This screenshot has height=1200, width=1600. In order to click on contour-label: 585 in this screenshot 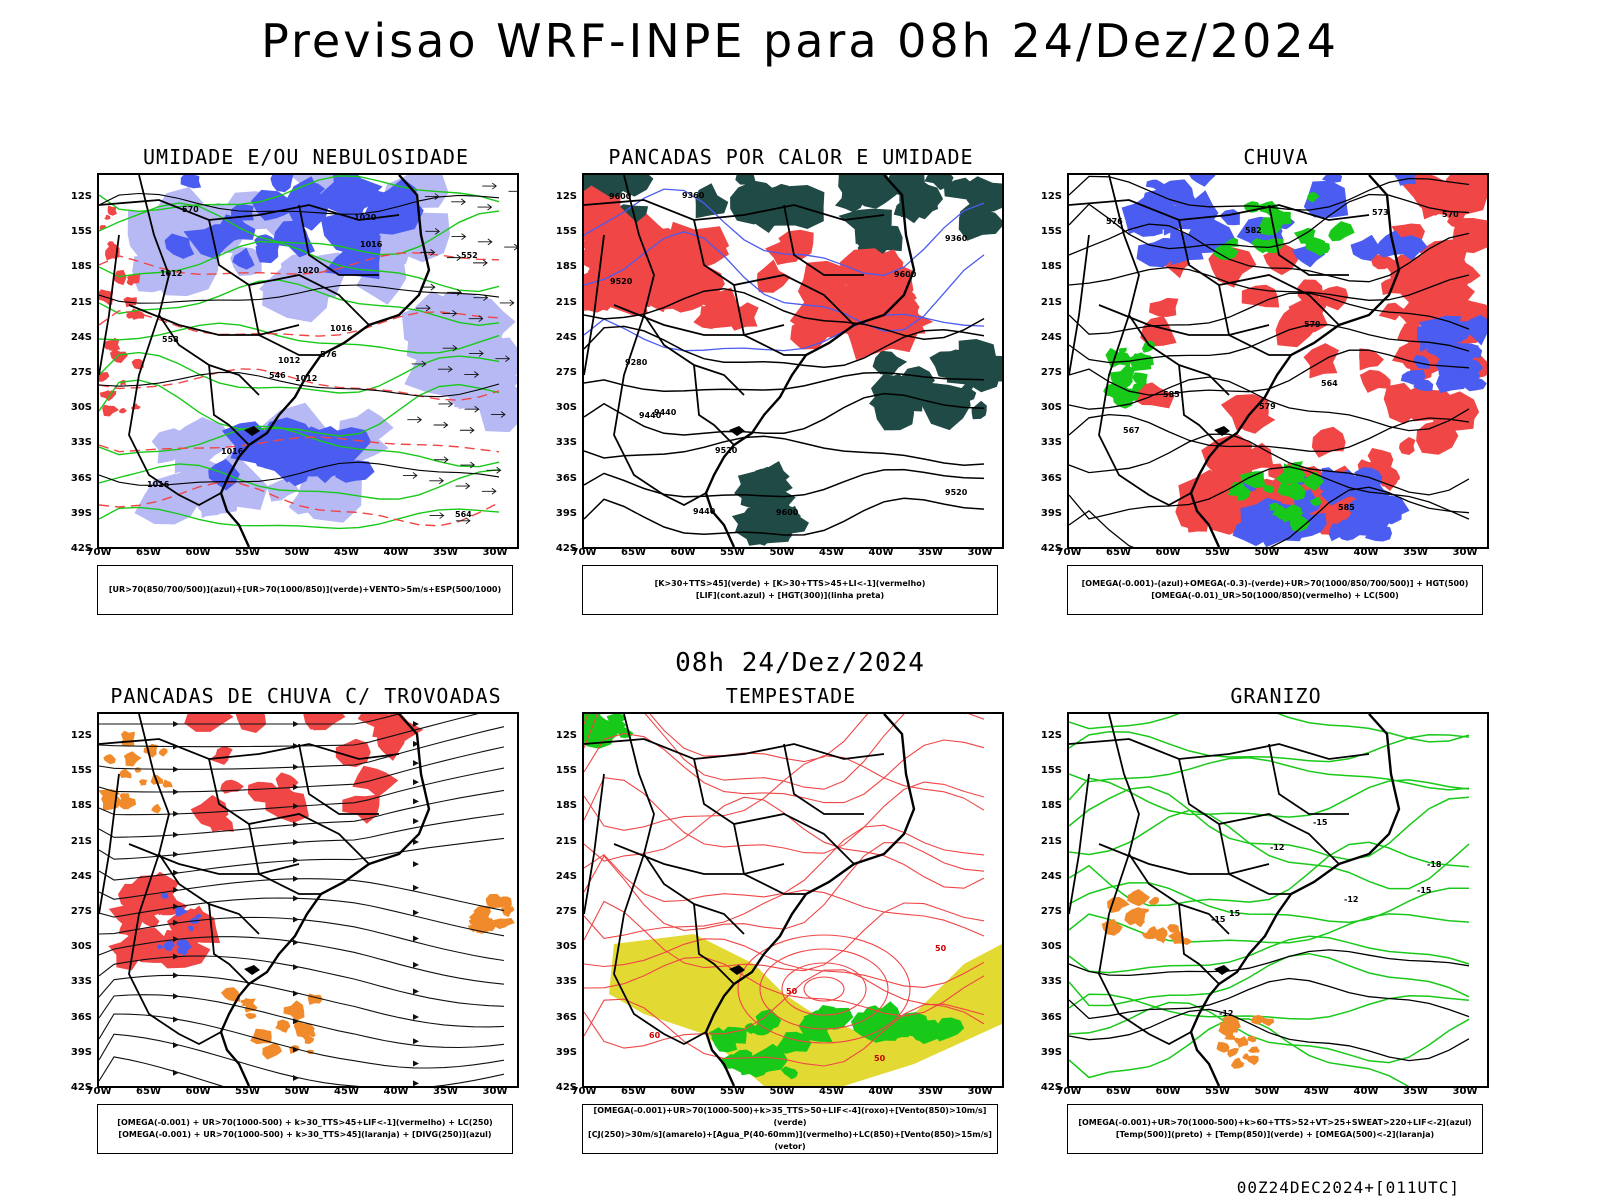, I will do `click(1346, 507)`.